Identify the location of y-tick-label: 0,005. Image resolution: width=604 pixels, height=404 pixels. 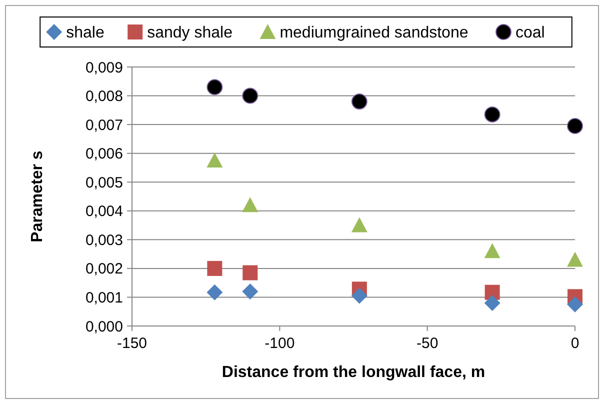
(104, 183).